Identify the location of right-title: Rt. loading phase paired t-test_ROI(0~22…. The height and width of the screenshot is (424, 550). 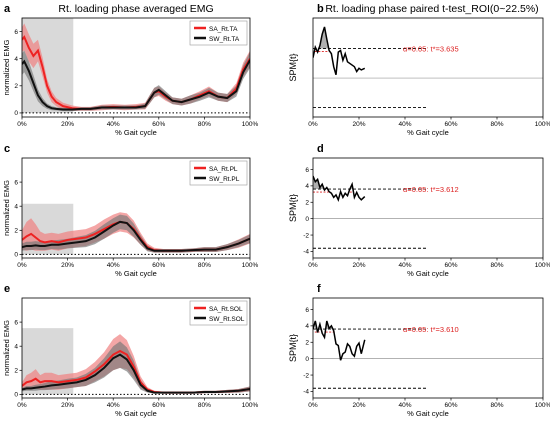
(431, 9).